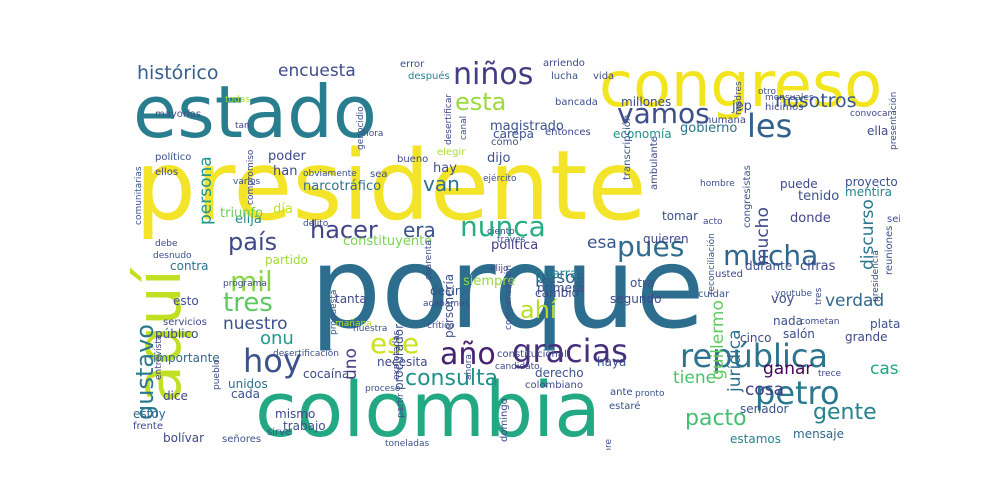 The width and height of the screenshot is (1000, 500). I want to click on cloud-word: cuarenta, so click(429, 260).